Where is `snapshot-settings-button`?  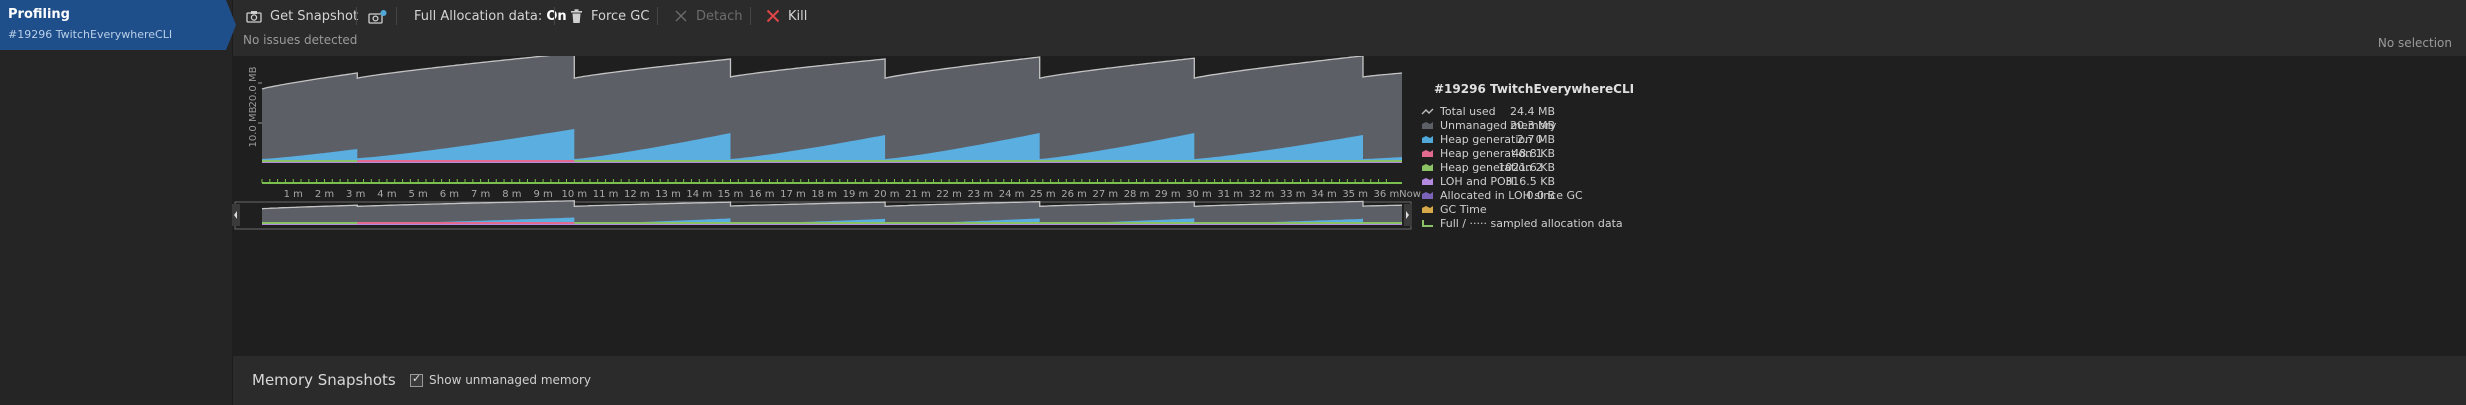 snapshot-settings-button is located at coordinates (382, 16).